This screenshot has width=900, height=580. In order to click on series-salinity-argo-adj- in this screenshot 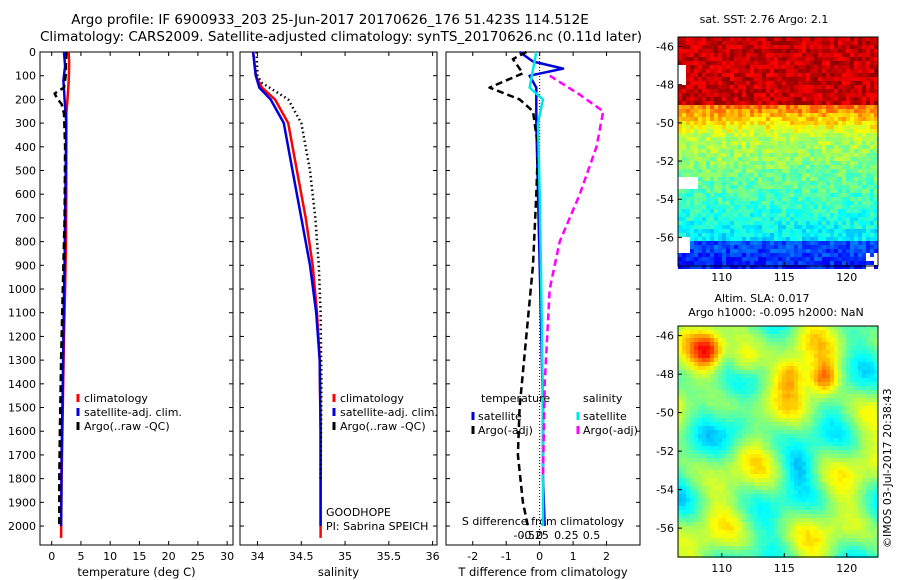, I will do `click(573, 276)`.